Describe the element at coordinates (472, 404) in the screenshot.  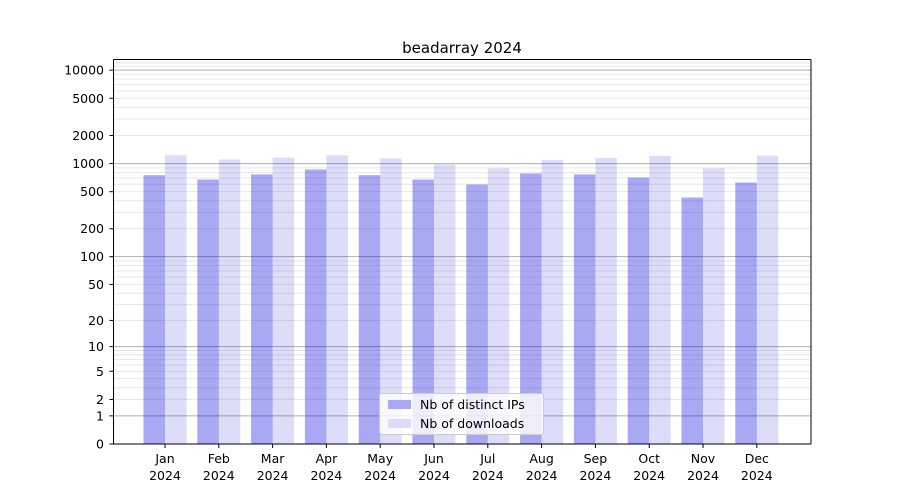
I see `legend-label-distinct-ips: Nb of distinct IPs` at that location.